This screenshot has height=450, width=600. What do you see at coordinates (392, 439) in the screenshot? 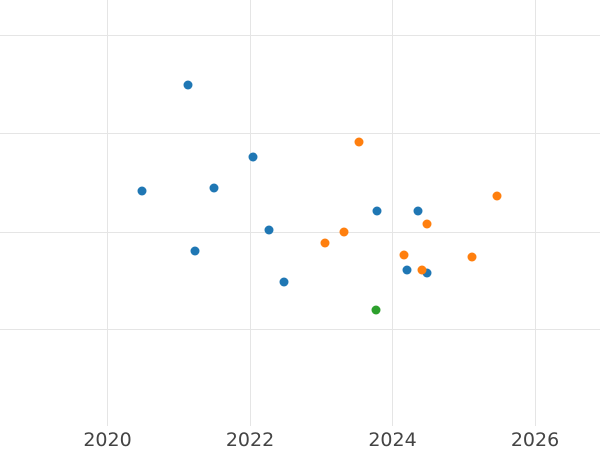
I see `x-tick-label: 2024` at bounding box center [392, 439].